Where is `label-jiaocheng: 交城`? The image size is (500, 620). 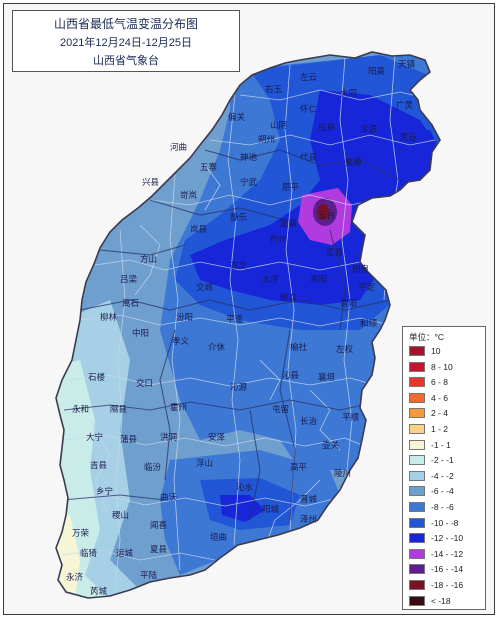 label-jiaocheng: 交城 is located at coordinates (205, 287).